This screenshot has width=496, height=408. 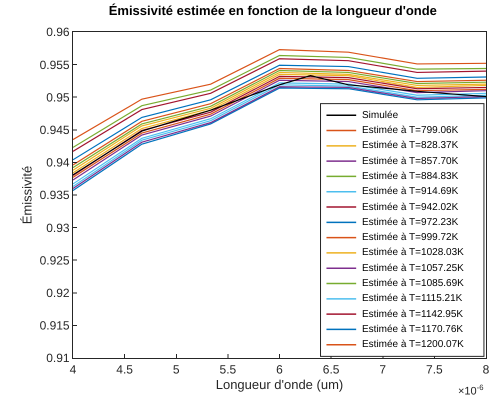 I want to click on x-tick-label: 6.5, so click(x=331, y=369).